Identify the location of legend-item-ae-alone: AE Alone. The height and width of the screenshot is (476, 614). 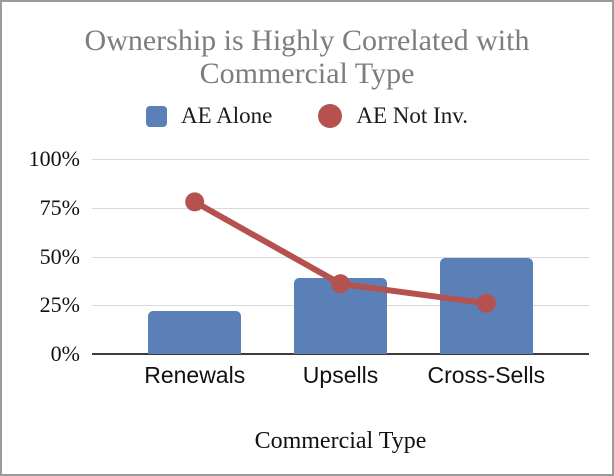
(209, 116).